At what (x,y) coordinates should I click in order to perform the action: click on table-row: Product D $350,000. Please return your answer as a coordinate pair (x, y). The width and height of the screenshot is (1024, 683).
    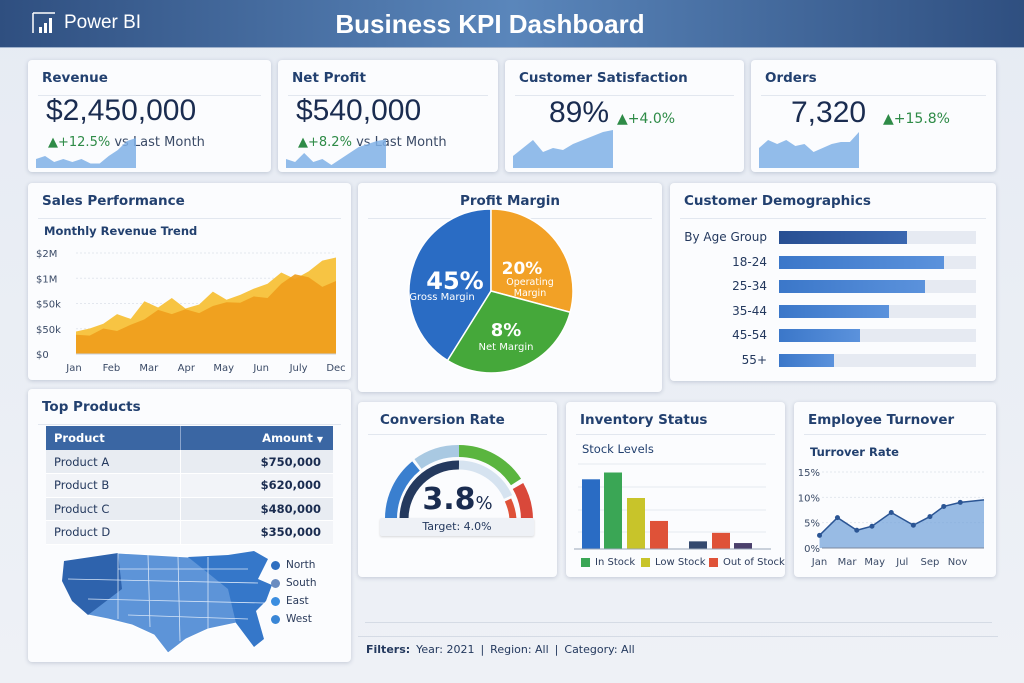
    Looking at the image, I should click on (189, 532).